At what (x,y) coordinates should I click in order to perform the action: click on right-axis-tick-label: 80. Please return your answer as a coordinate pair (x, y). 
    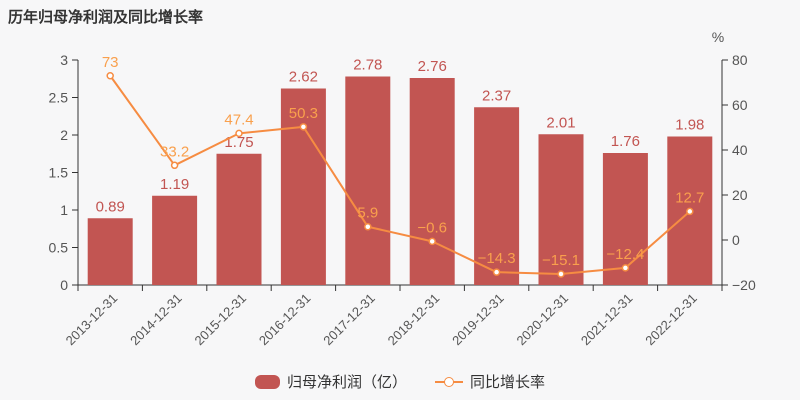
    Looking at the image, I should click on (740, 60).